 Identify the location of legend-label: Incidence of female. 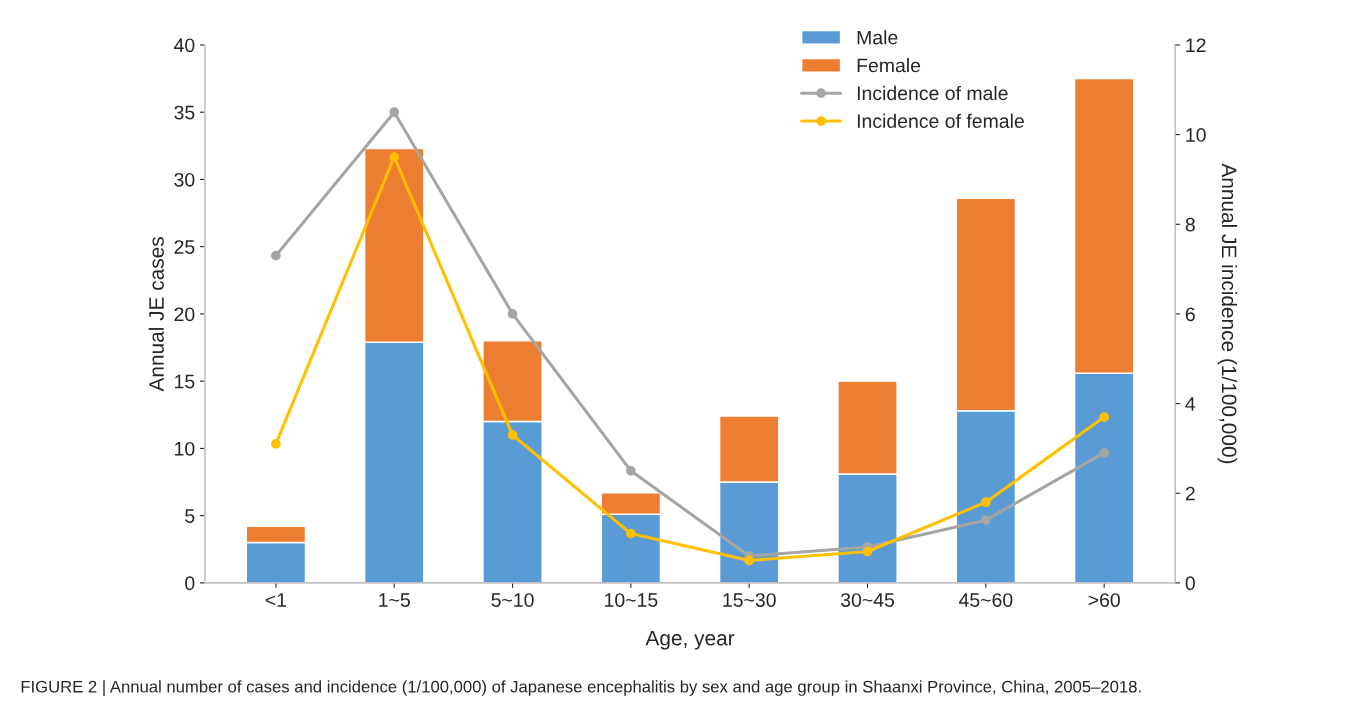
(940, 120).